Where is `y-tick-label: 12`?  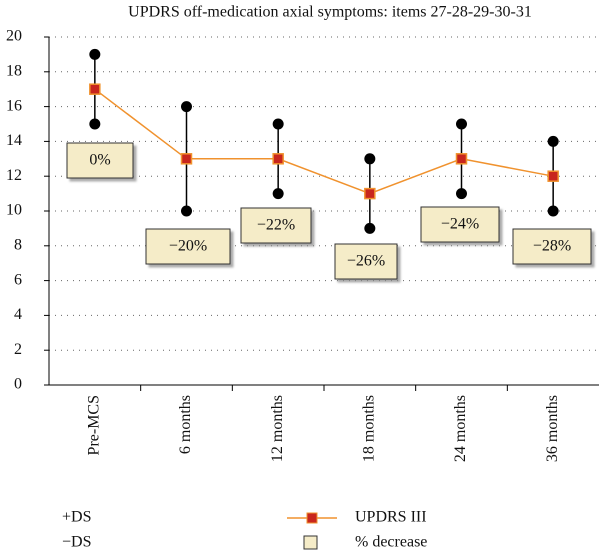
y-tick-label: 12 is located at coordinates (14, 175).